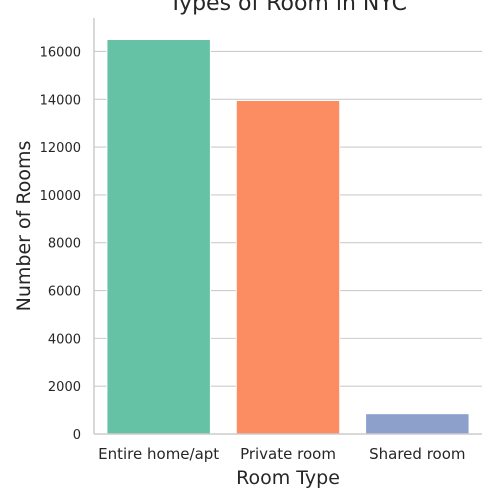  I want to click on y-tick-labels: 0 2000 4000 6000 8000 10000 12000 14000 16000, so click(60, 244).